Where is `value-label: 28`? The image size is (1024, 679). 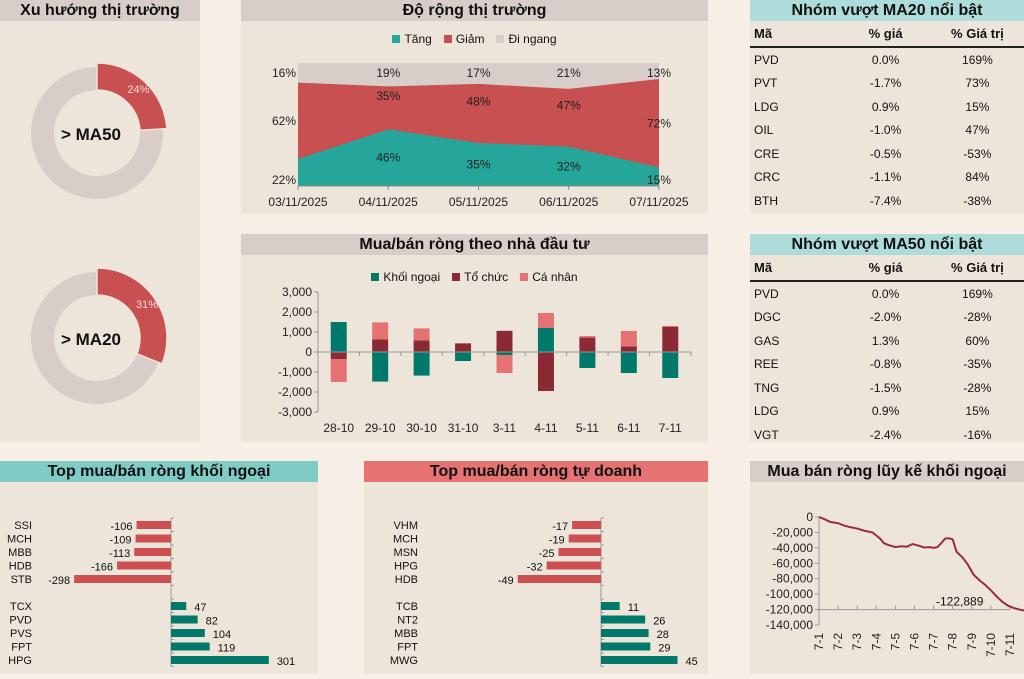 value-label: 28 is located at coordinates (663, 635).